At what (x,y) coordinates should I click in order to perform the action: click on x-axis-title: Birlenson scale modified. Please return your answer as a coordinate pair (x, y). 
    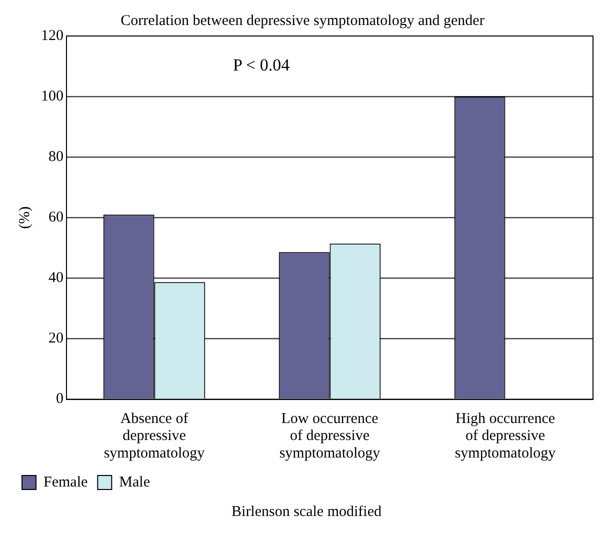
    Looking at the image, I should click on (306, 512).